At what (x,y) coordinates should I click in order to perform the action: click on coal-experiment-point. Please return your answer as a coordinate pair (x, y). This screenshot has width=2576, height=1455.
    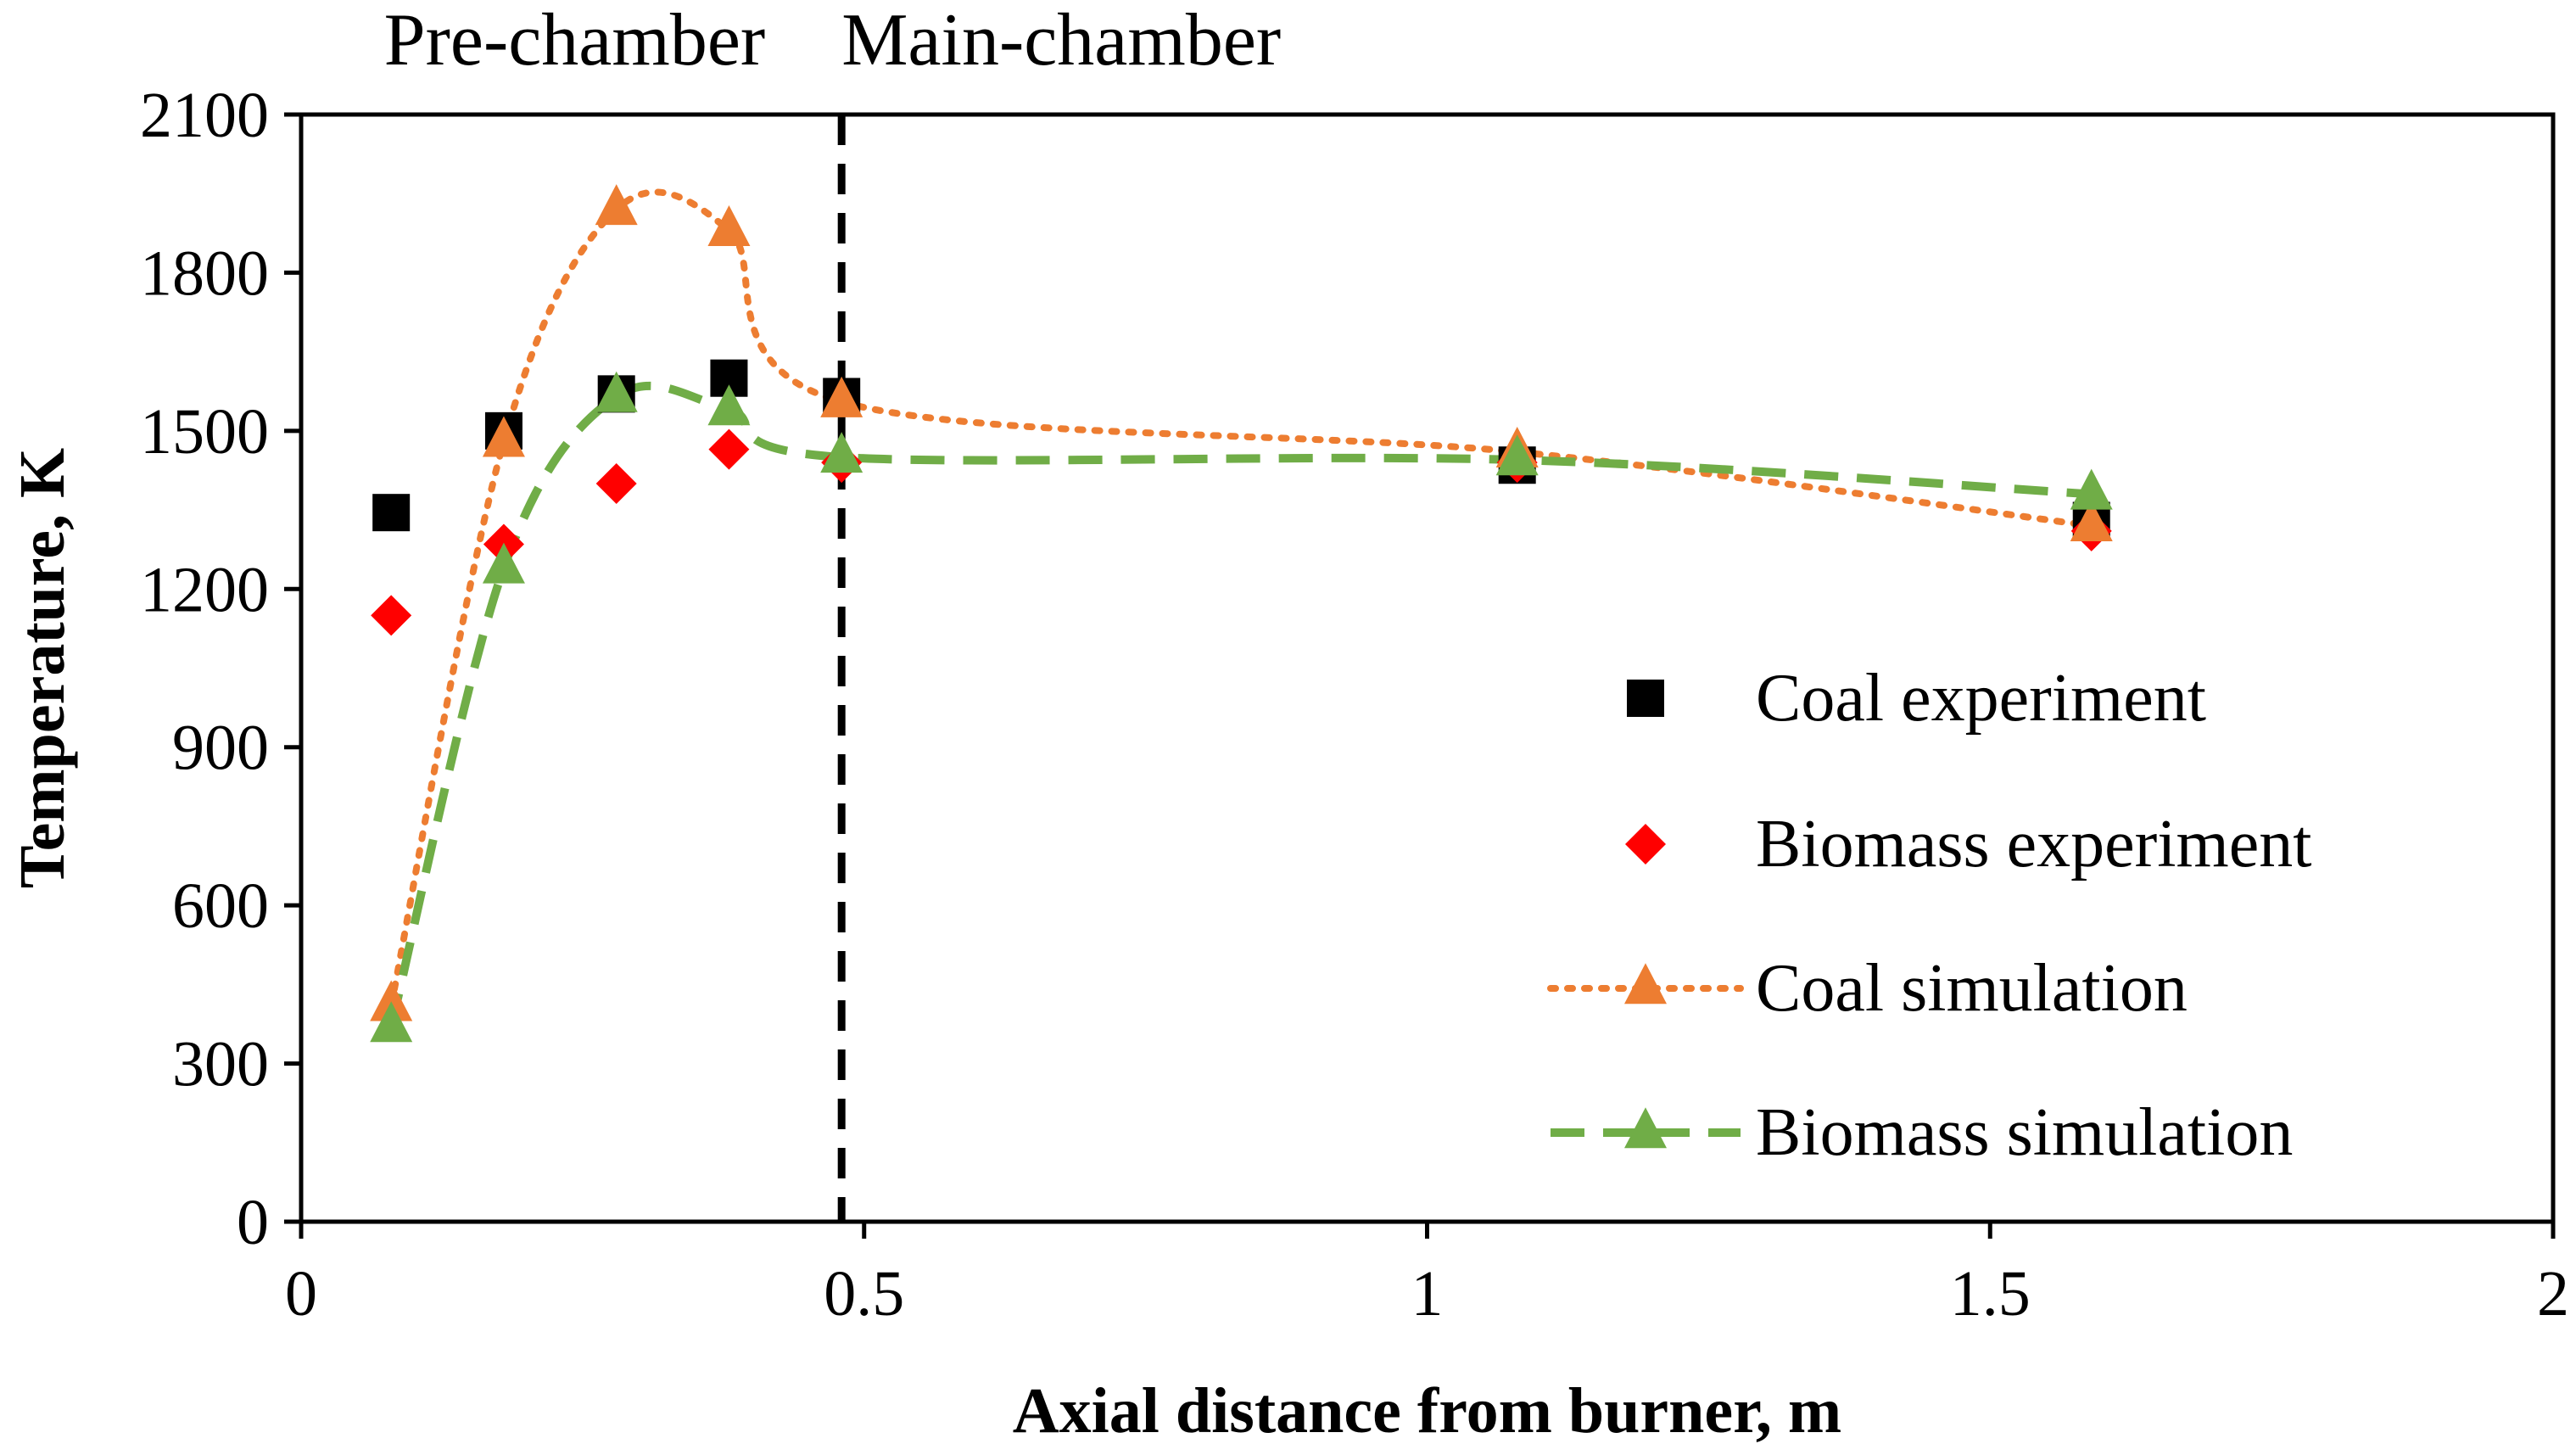
    Looking at the image, I should click on (391, 513).